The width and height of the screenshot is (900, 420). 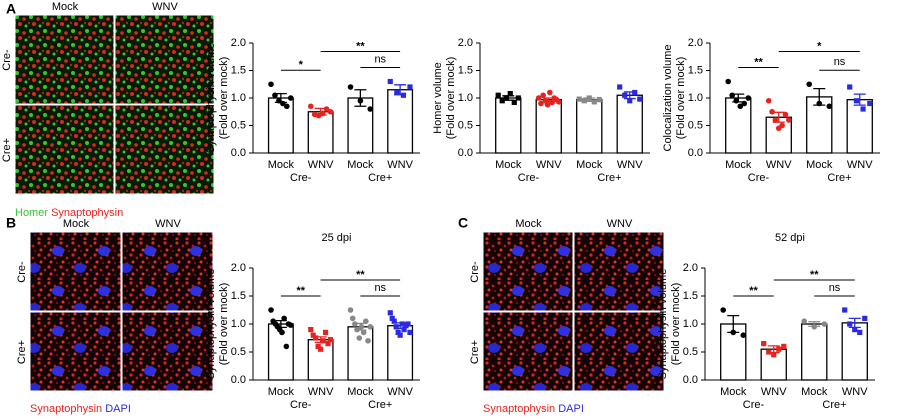 What do you see at coordinates (69, 213) in the screenshot?
I see `stain-legend: Homer Synaptophysin` at bounding box center [69, 213].